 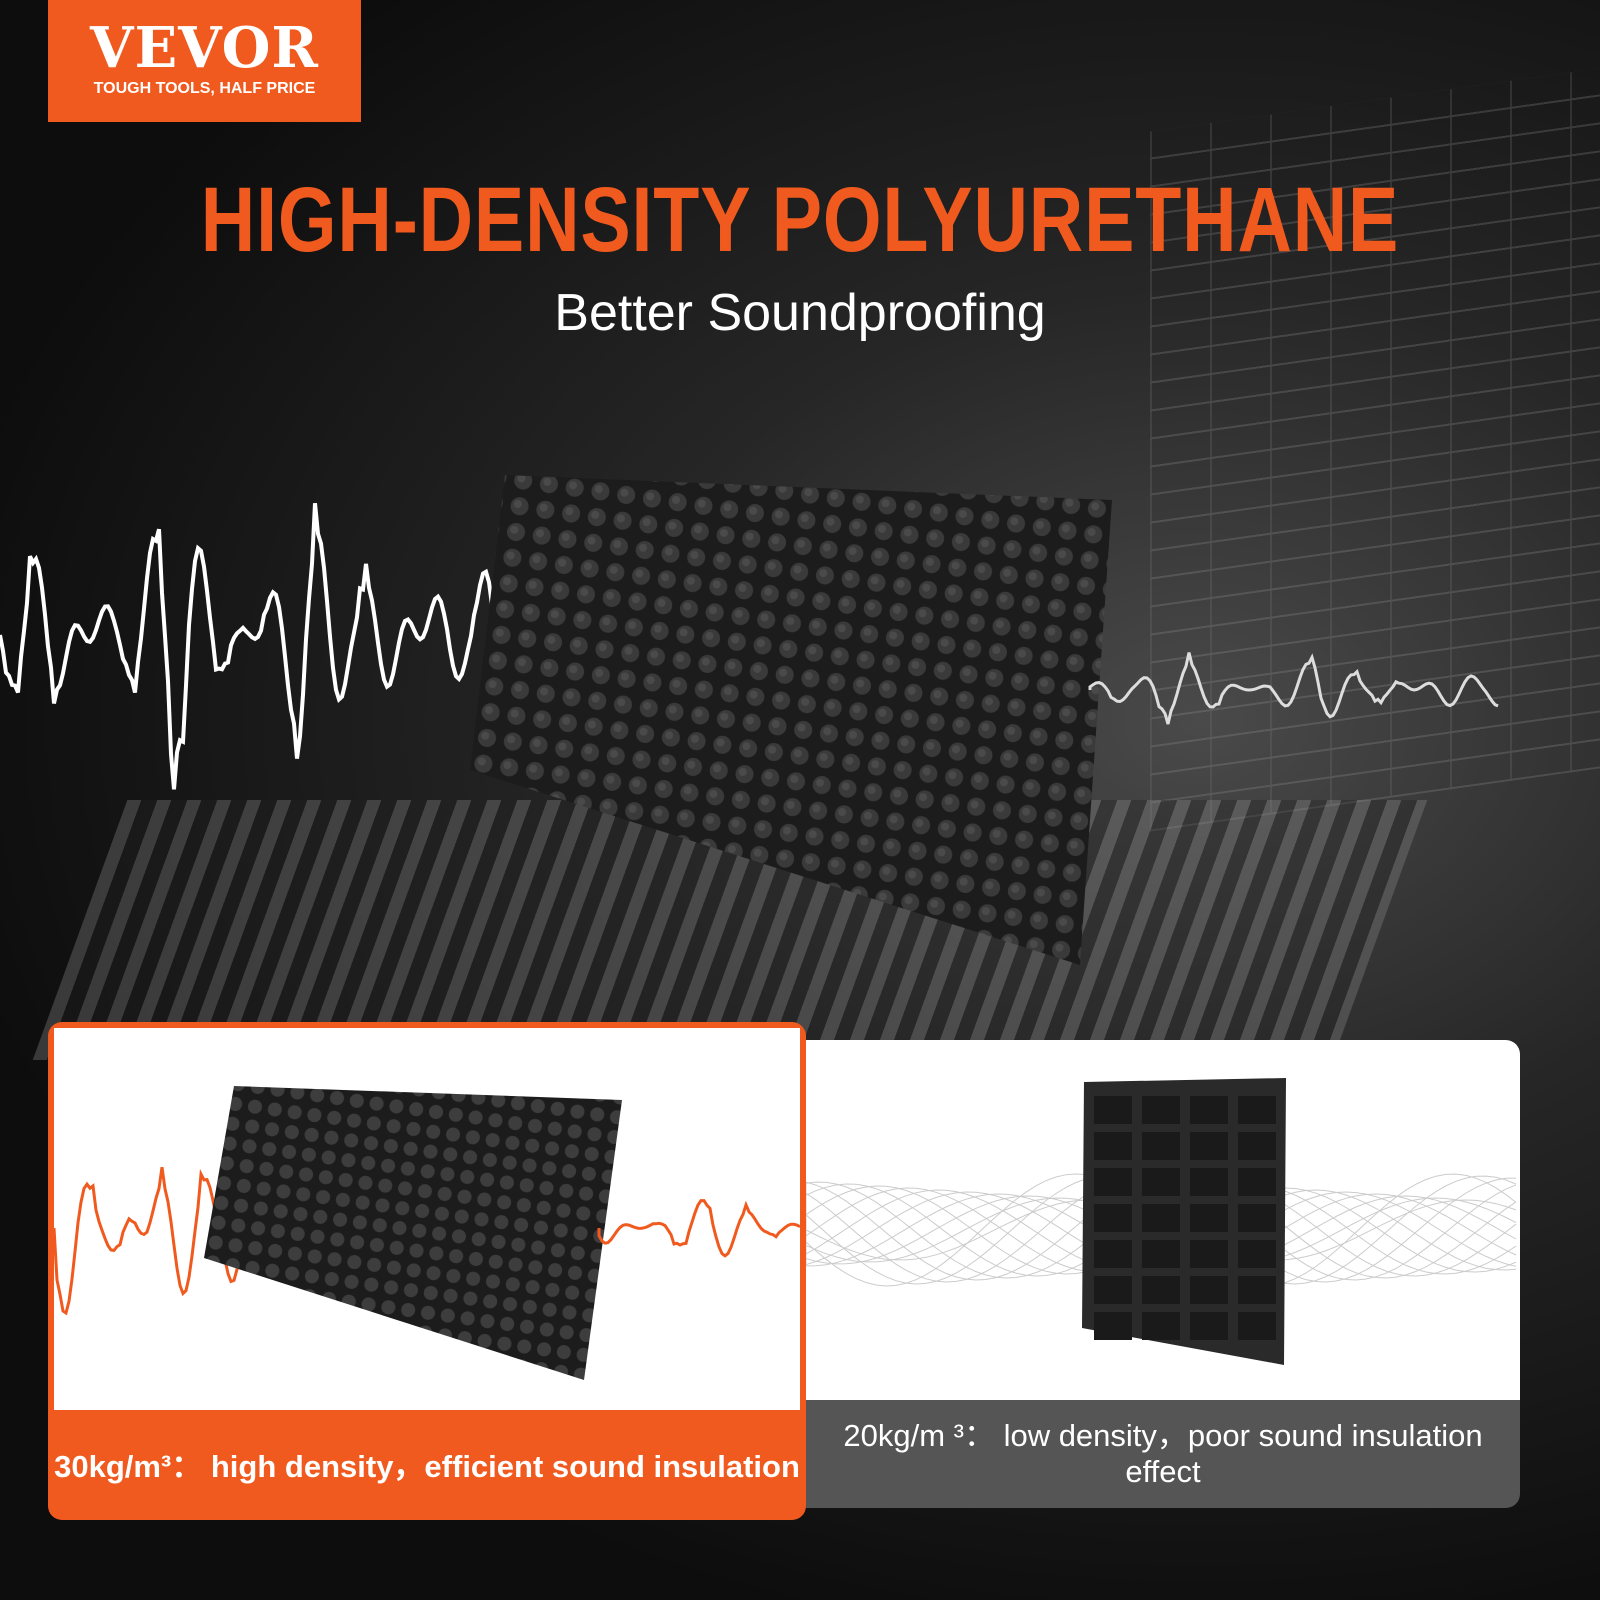 What do you see at coordinates (800, 220) in the screenshot?
I see `page-title: HIGH-DENSITY POLYURETHANE` at bounding box center [800, 220].